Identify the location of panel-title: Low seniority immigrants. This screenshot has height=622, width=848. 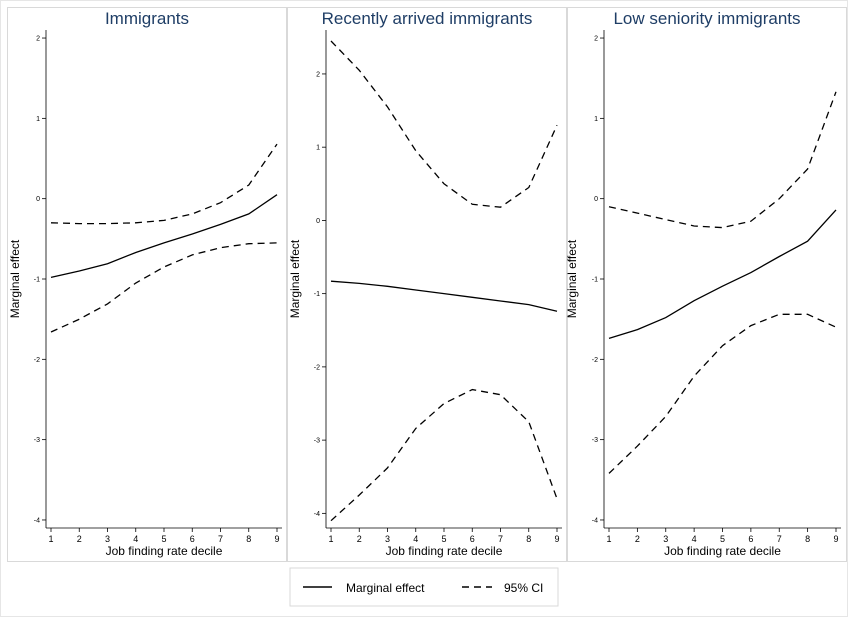
(706, 18).